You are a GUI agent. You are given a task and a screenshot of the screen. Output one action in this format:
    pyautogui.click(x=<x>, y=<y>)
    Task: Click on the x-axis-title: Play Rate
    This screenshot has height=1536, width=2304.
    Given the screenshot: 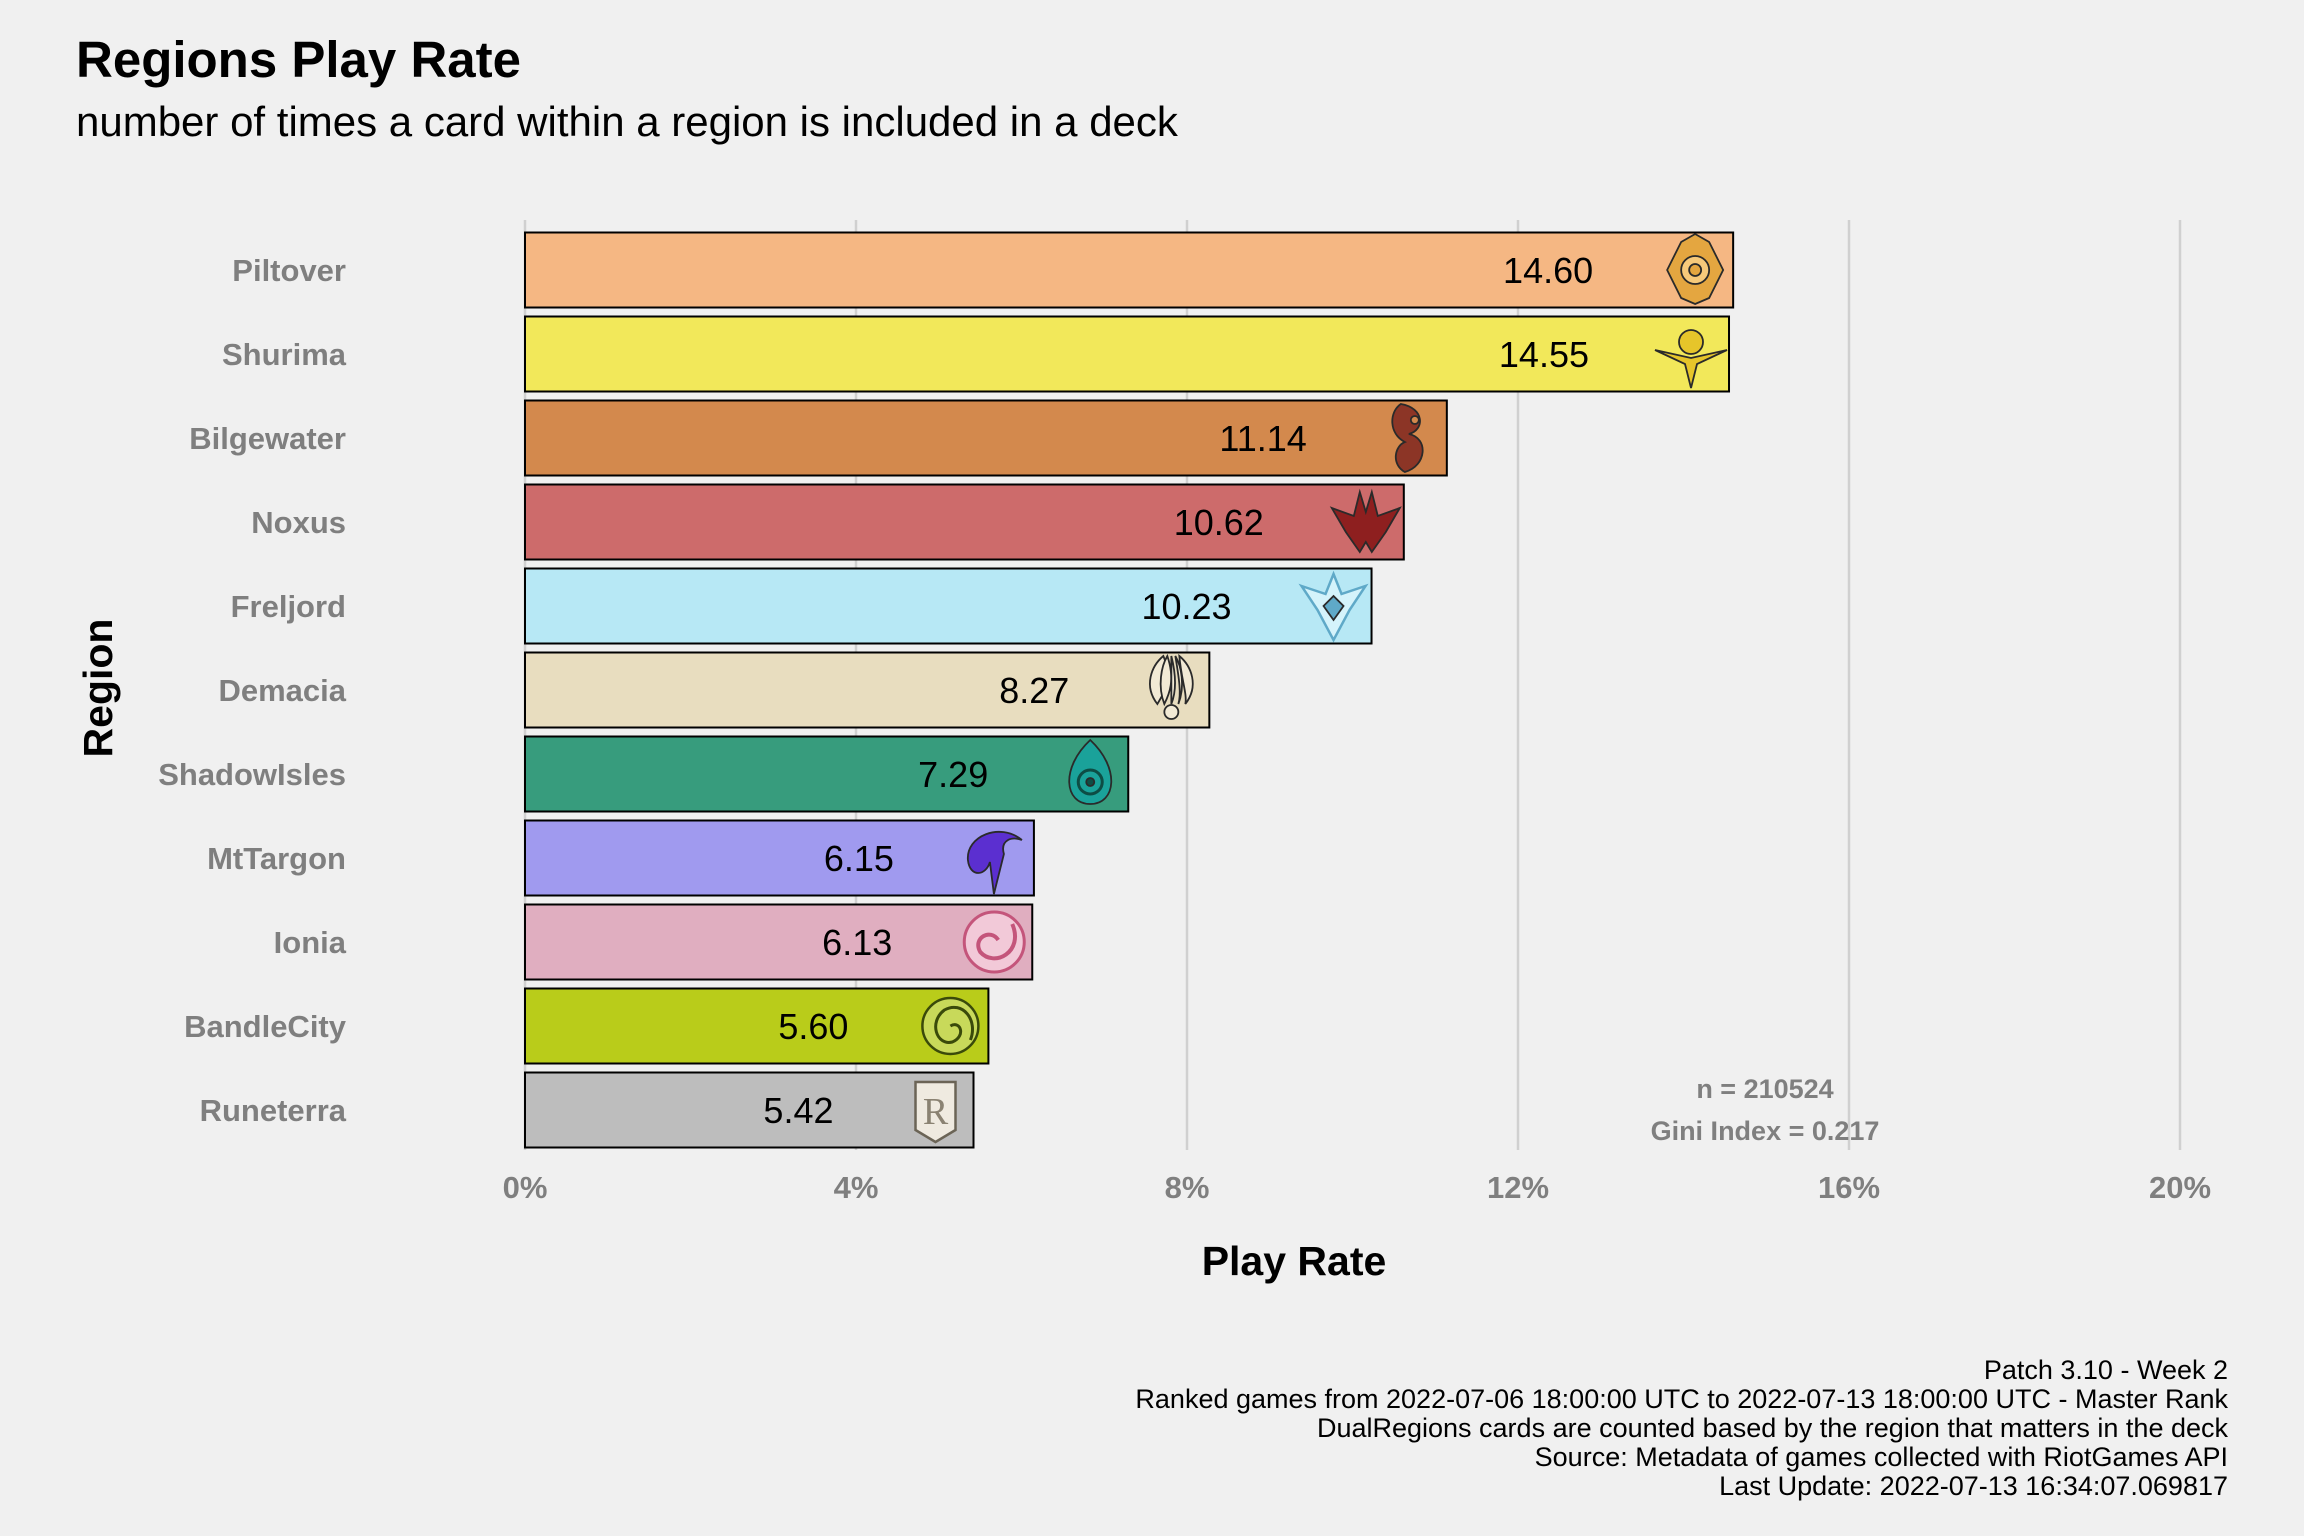 What is the action you would take?
    pyautogui.click(x=1294, y=1261)
    